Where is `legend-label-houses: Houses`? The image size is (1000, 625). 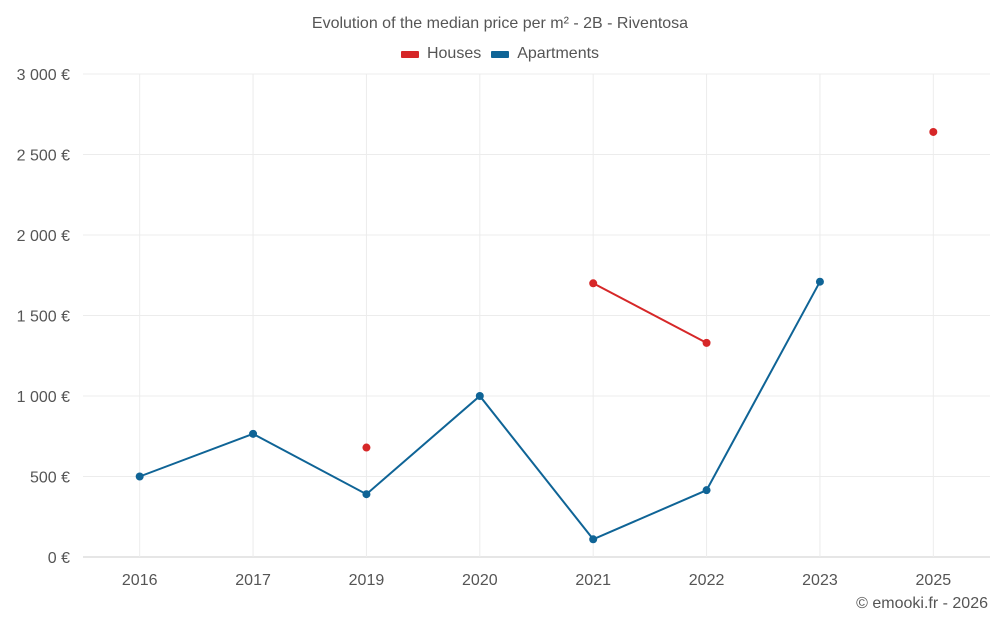
legend-label-houses: Houses is located at coordinates (454, 53).